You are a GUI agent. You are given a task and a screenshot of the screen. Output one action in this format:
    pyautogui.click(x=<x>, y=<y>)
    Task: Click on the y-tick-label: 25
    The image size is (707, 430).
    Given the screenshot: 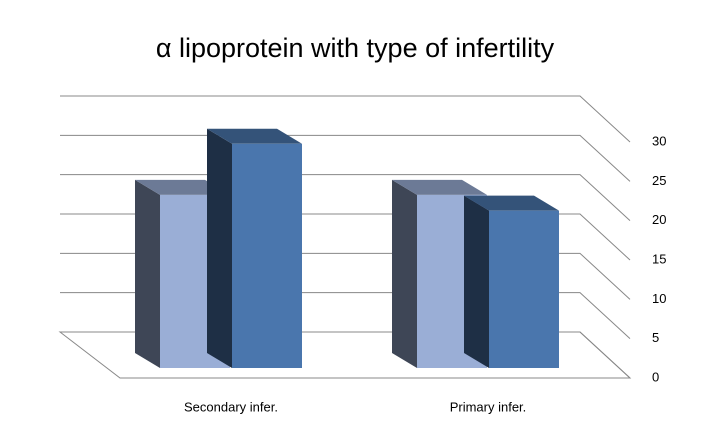 What is the action you would take?
    pyautogui.click(x=659, y=180)
    